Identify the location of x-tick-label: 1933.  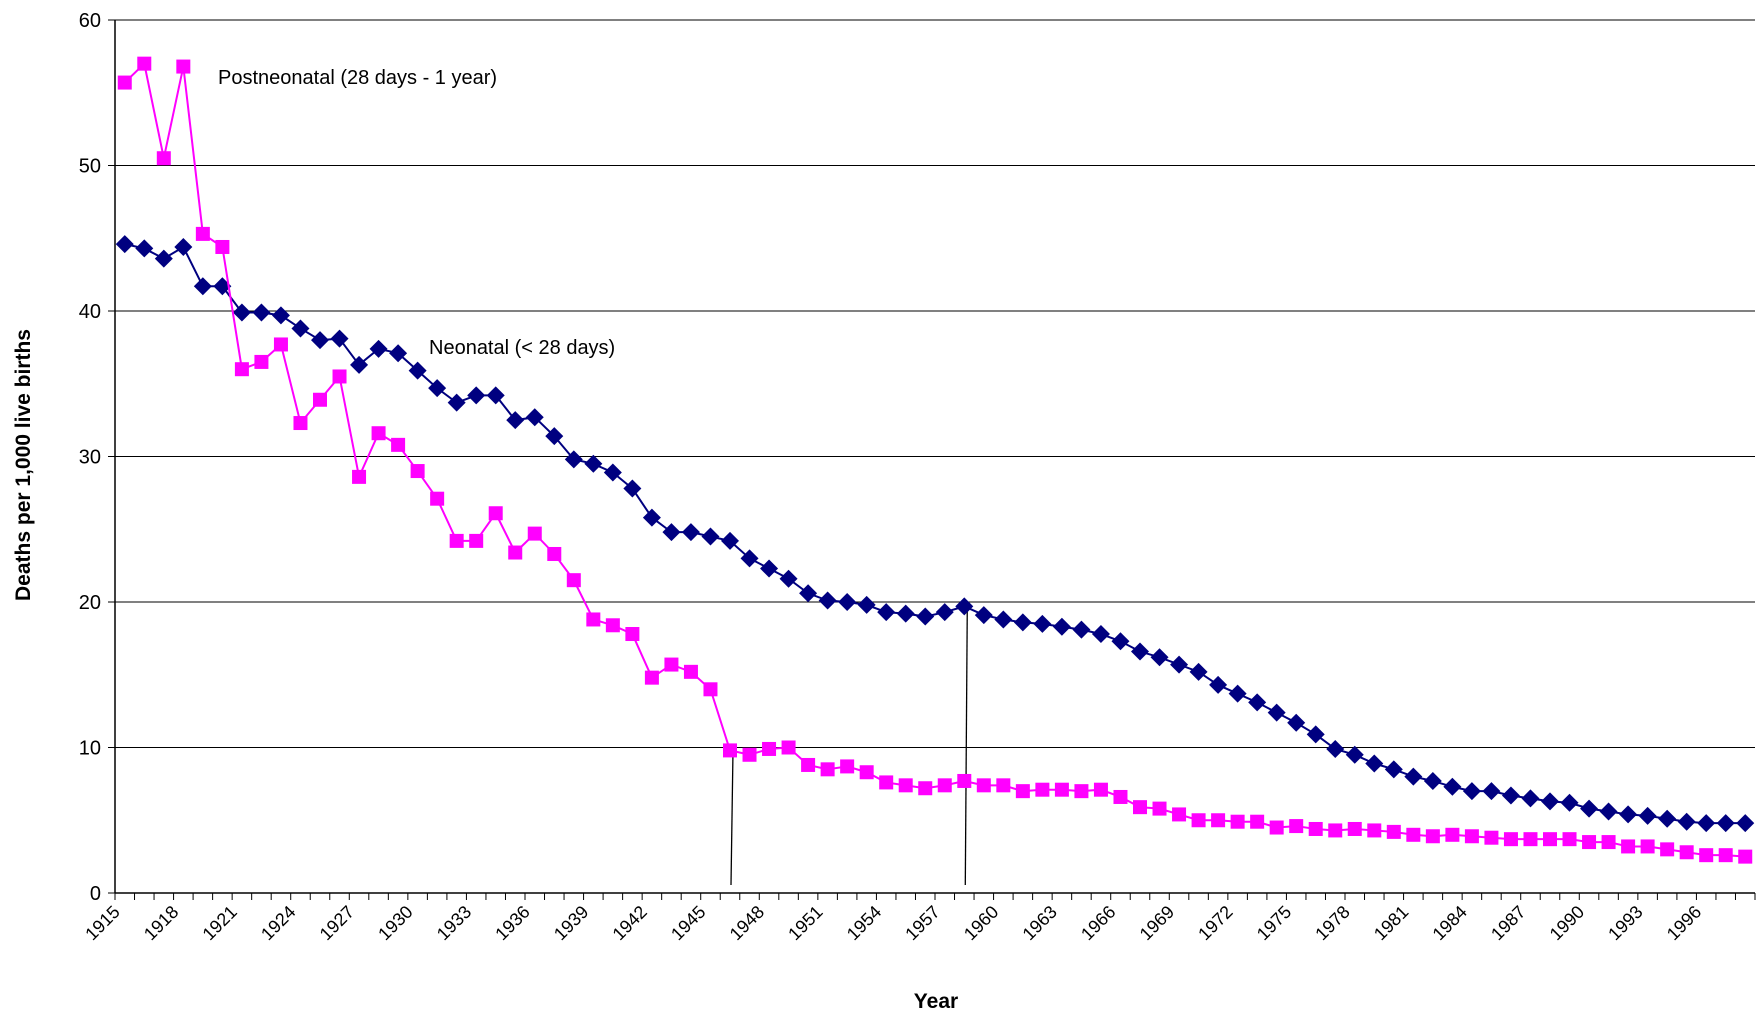
(454, 923).